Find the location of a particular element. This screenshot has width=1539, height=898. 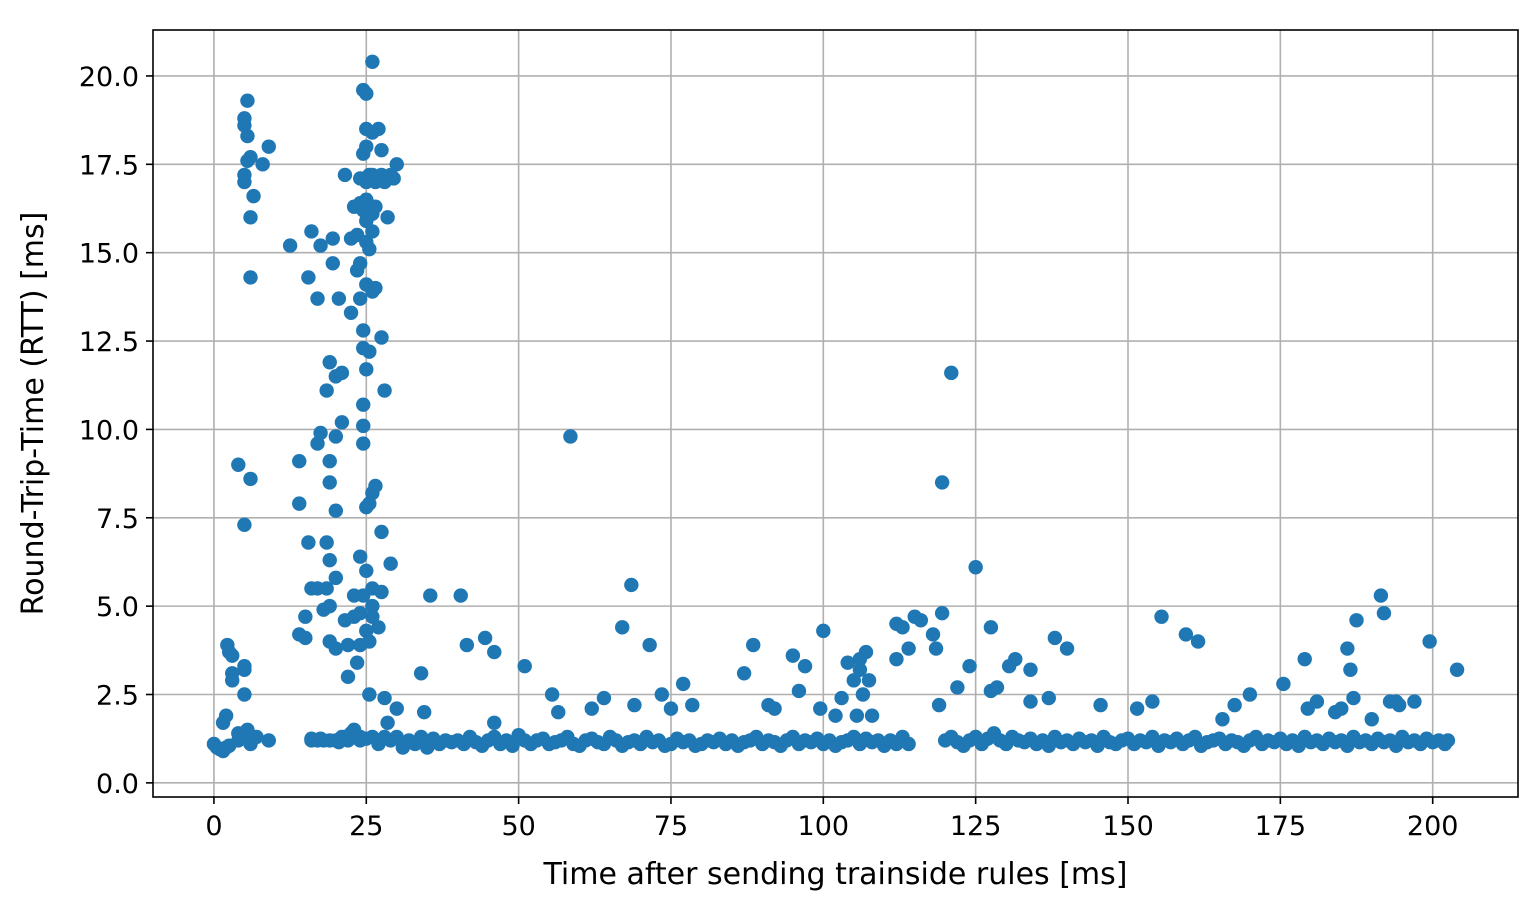

x-axis-label: Time after sending trainside rules [ms] is located at coordinates (835, 874).